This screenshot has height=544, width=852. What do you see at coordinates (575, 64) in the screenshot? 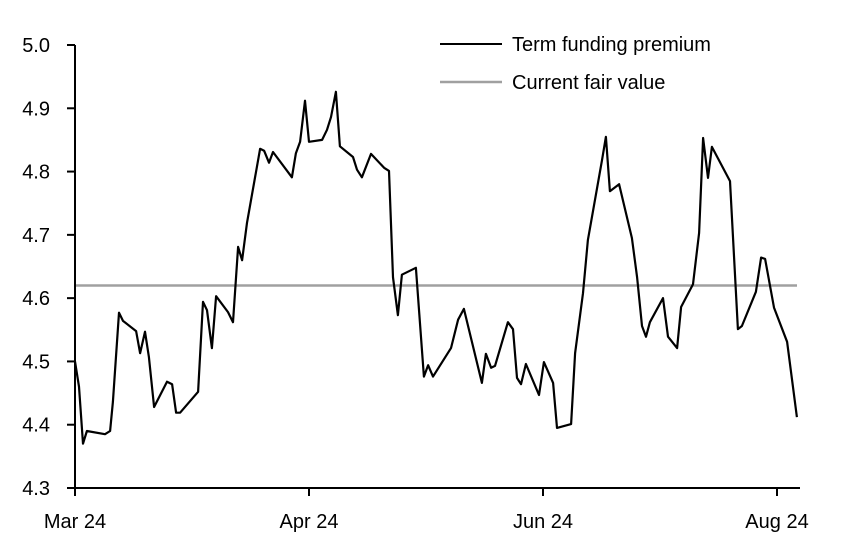
I see `legend: Term funding premium Current fair value` at bounding box center [575, 64].